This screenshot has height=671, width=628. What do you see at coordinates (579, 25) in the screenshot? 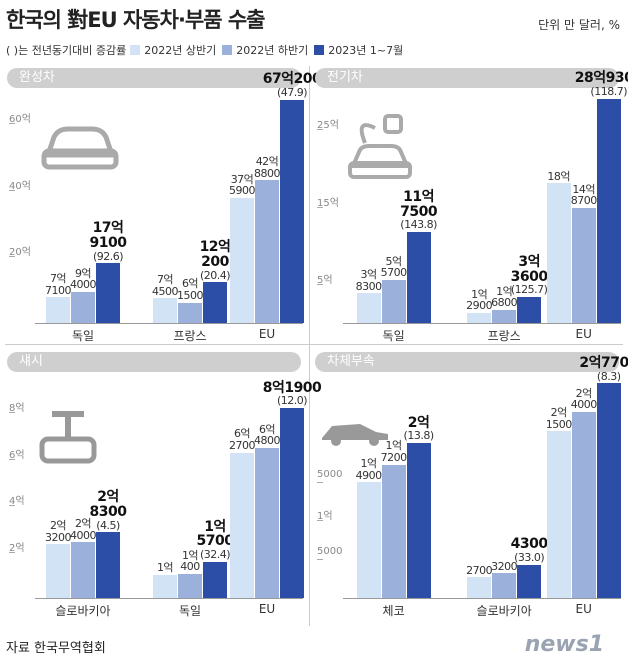
I see `unit: 단위 만 달러, %` at bounding box center [579, 25].